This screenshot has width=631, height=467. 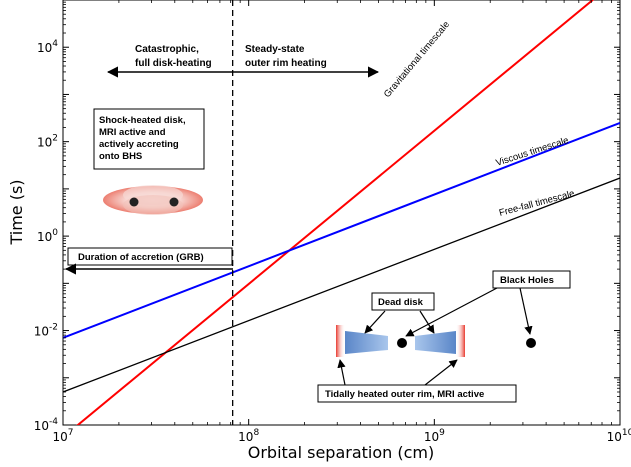 What do you see at coordinates (141, 257) in the screenshot?
I see `duration-label: Duration of accretion (GRB)` at bounding box center [141, 257].